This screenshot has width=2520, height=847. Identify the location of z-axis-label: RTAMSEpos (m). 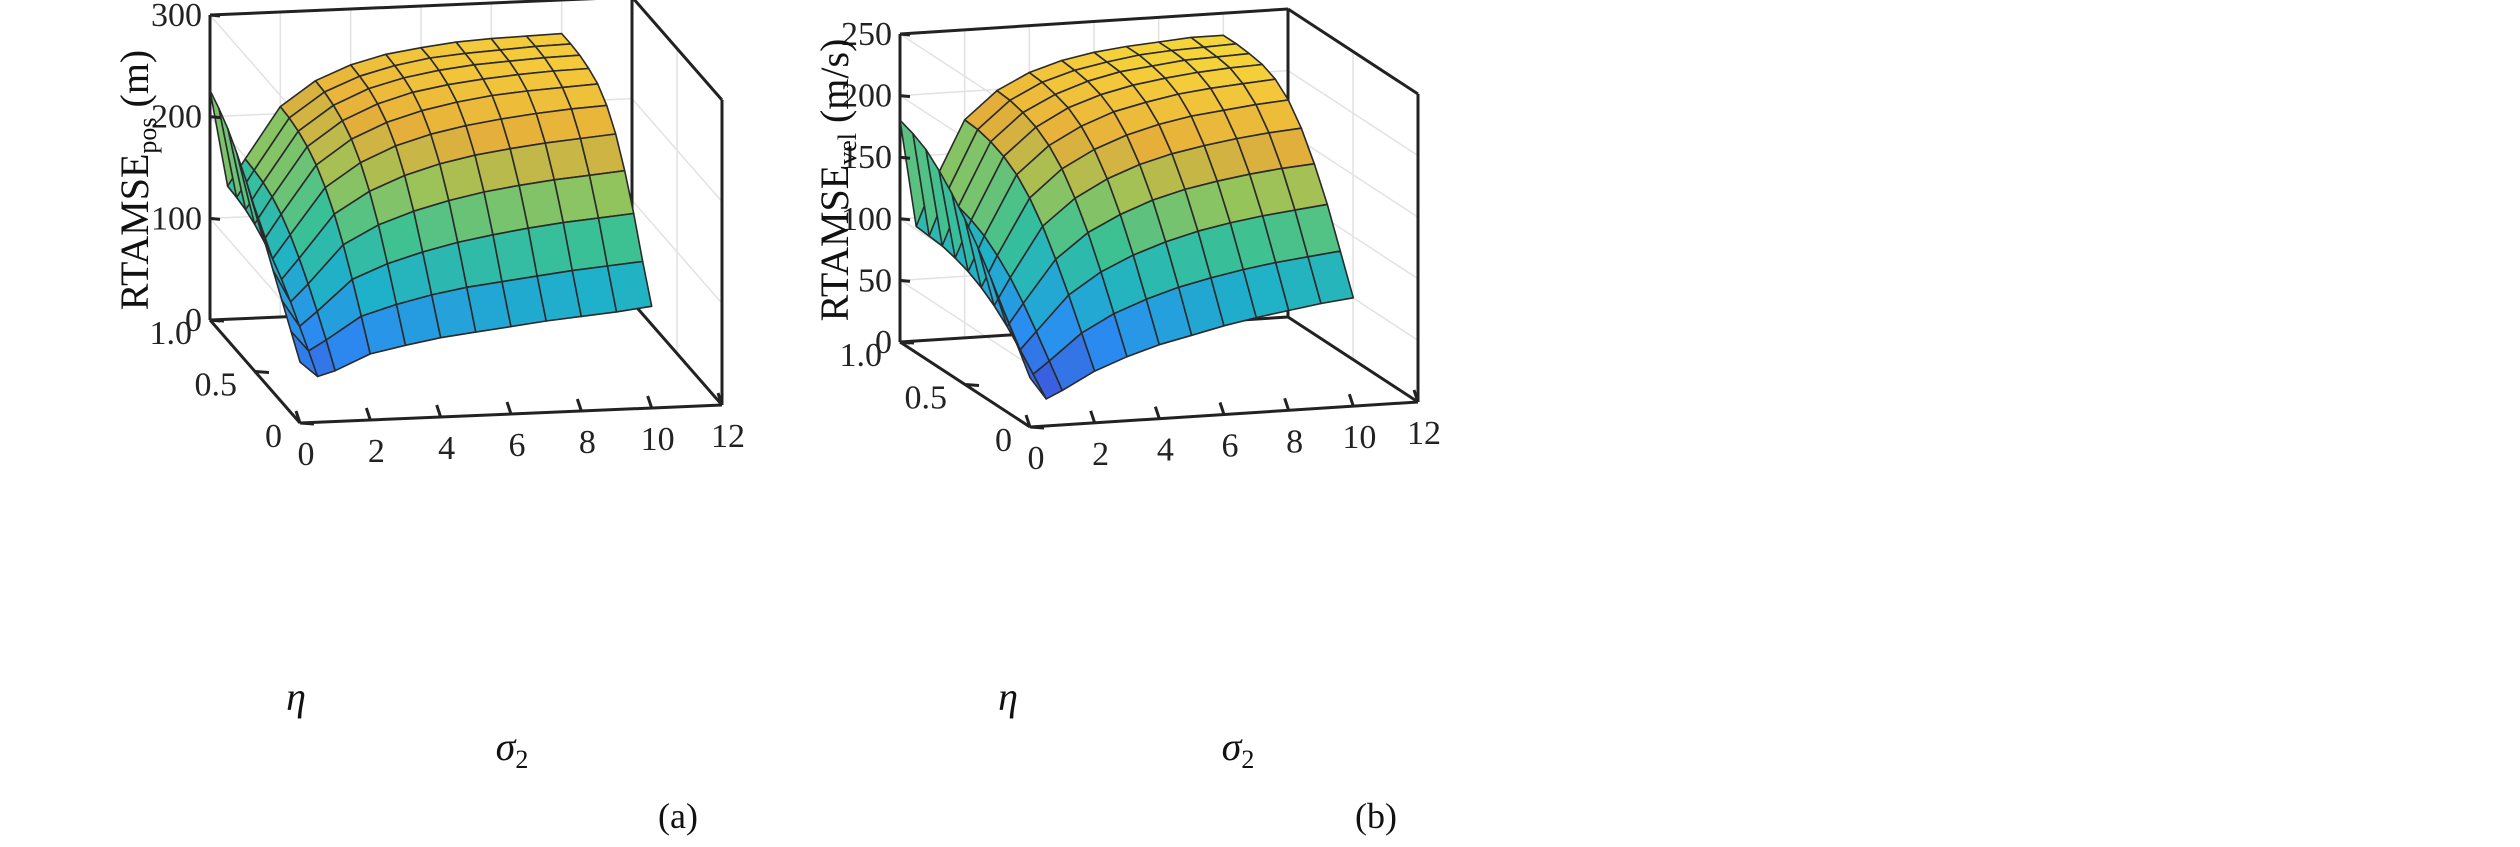
(137, 180).